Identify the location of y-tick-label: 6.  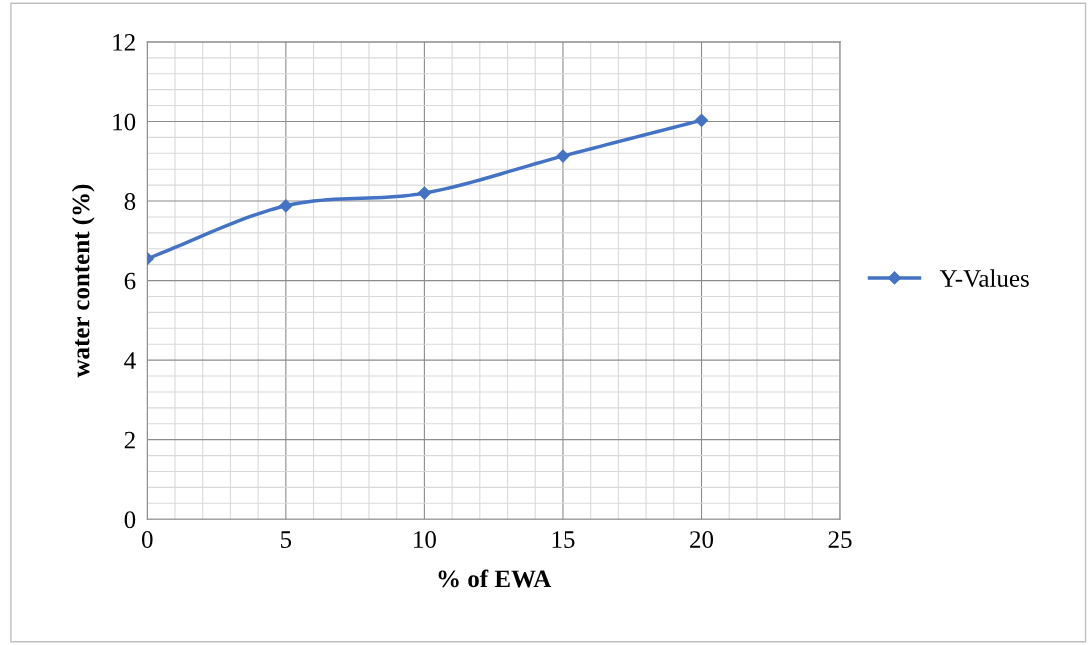
(130, 281).